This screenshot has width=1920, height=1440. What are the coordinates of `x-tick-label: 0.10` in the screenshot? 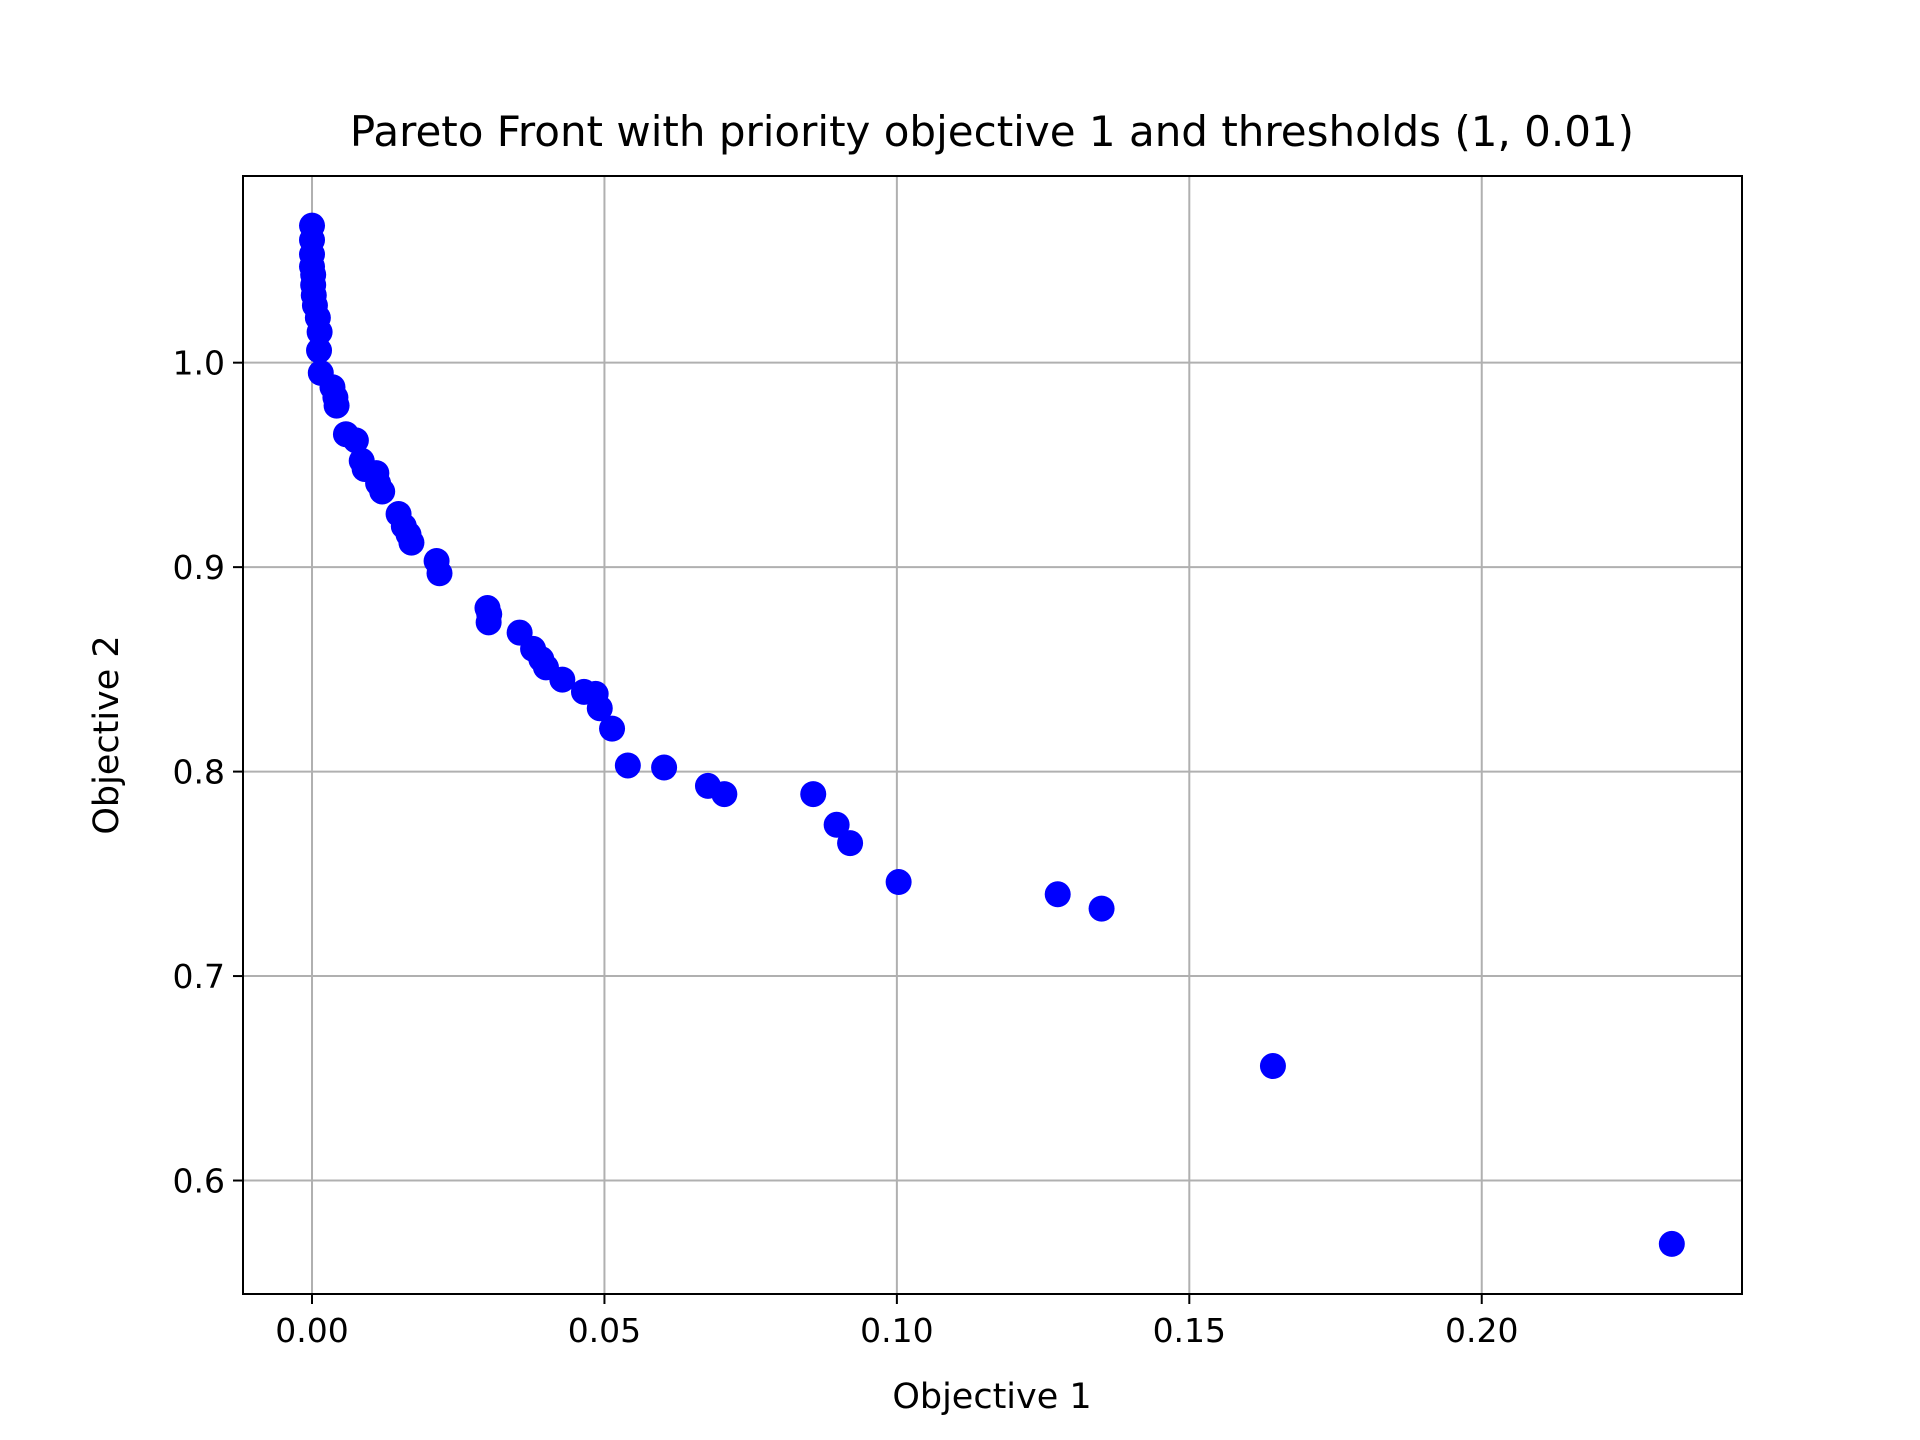 It's located at (896, 1330).